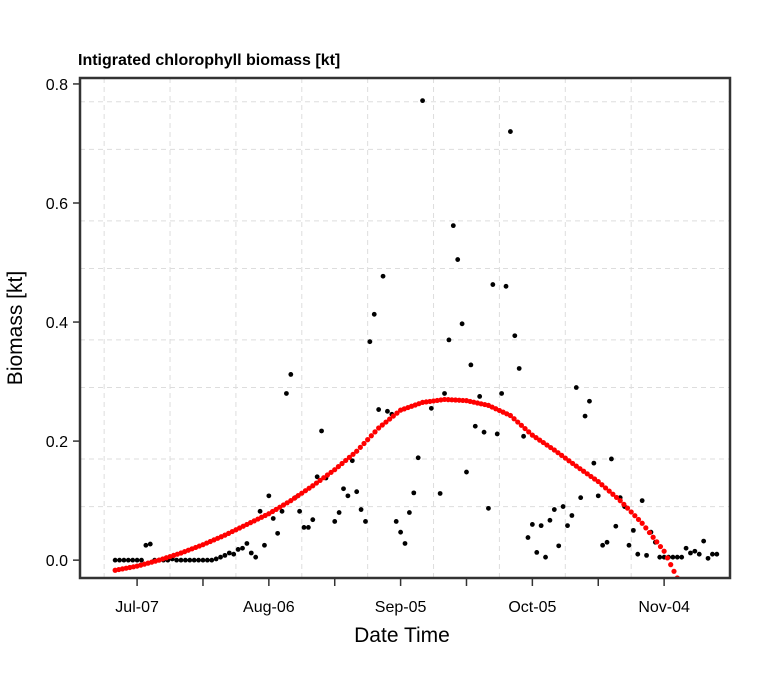  I want to click on x-tick-label: Nov-04, so click(664, 607).